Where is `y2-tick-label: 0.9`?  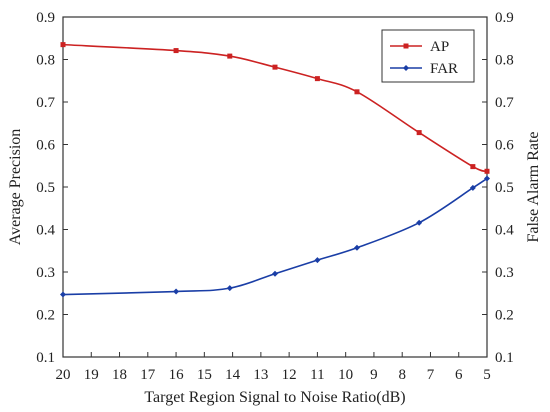 y2-tick-label: 0.9 is located at coordinates (504, 18).